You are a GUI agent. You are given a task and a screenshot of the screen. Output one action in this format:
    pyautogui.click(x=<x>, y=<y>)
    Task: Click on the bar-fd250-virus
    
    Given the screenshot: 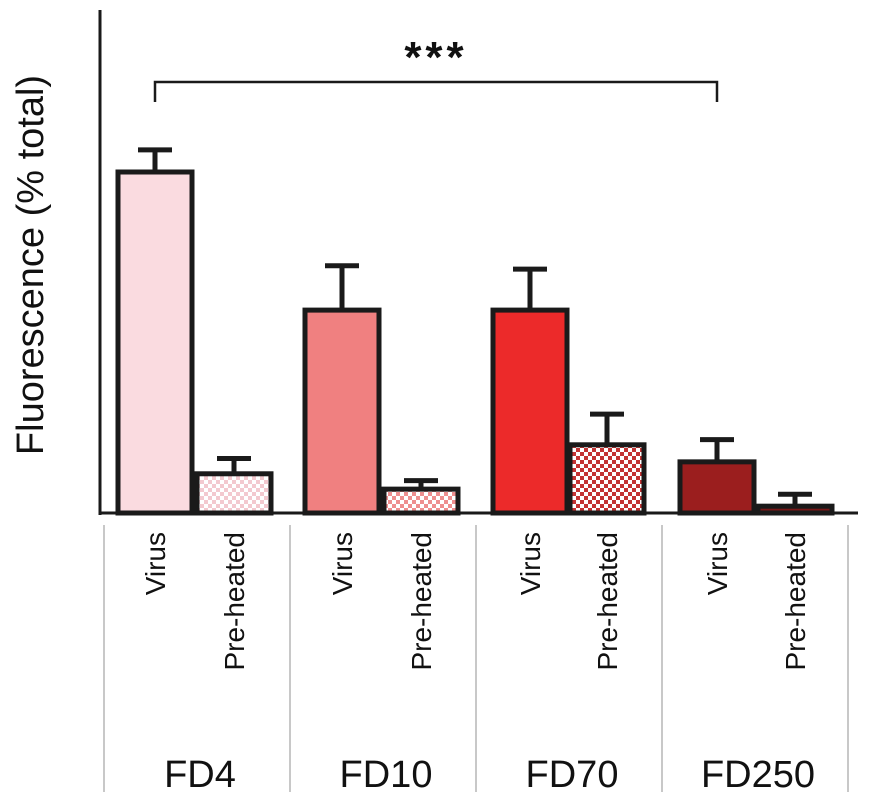 What is the action you would take?
    pyautogui.click(x=717, y=487)
    